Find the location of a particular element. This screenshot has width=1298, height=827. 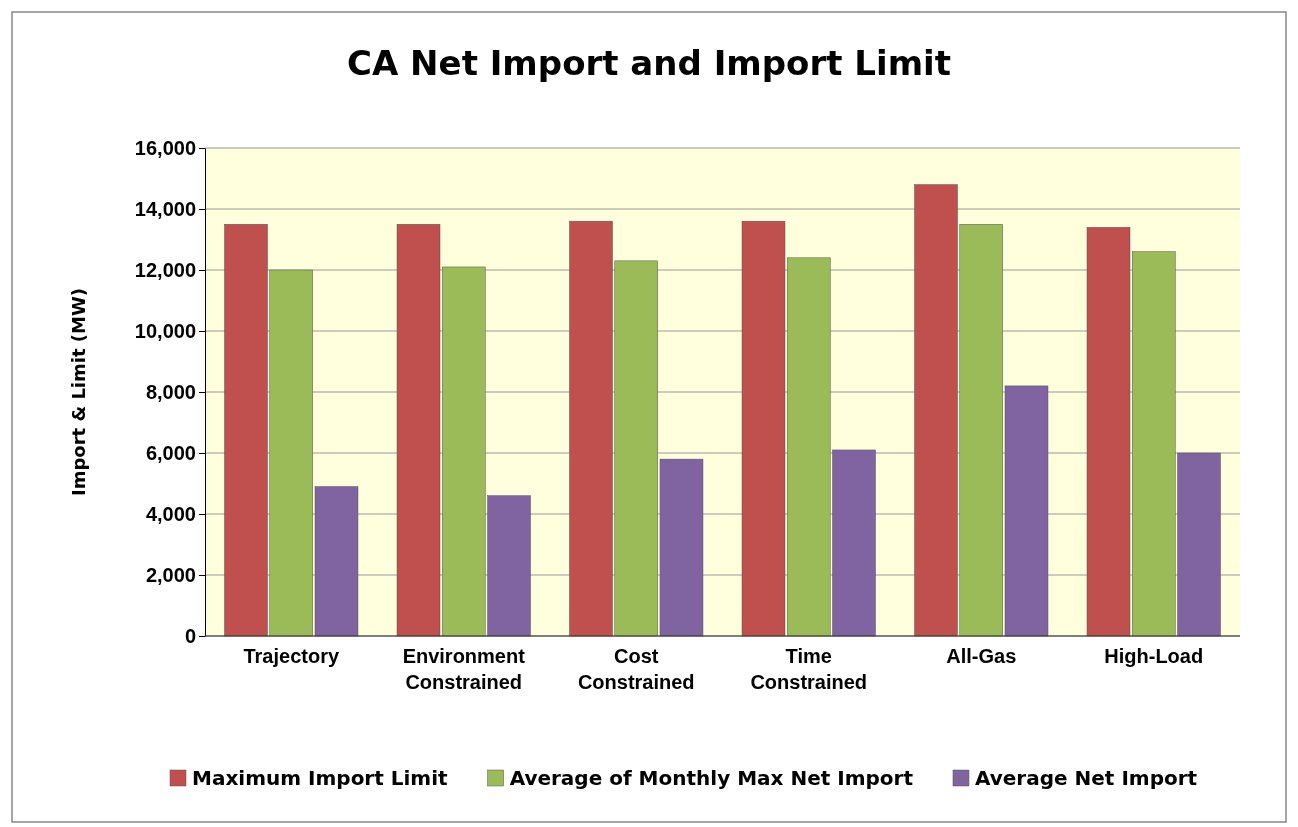

y-axis-title: Import & Limit (MW) is located at coordinates (78, 392).